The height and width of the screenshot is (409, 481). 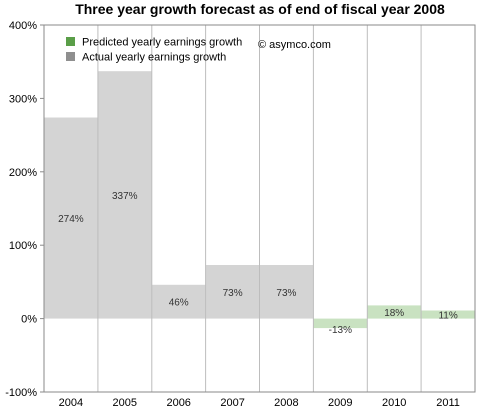 I want to click on legend-label: Predicted yearly earnings growth, so click(x=162, y=43).